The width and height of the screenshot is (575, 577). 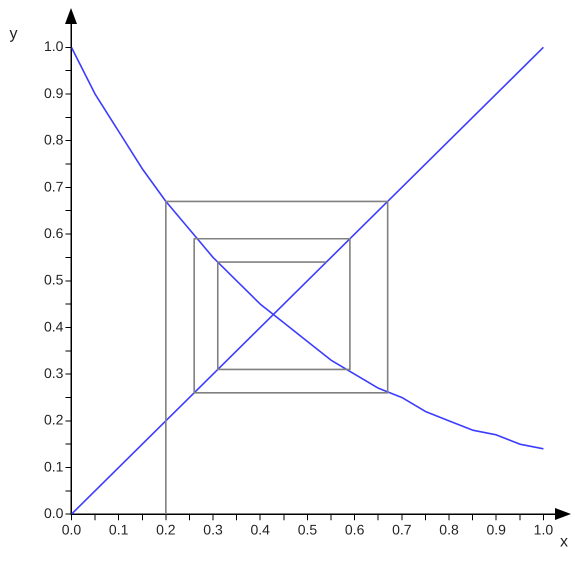 I want to click on x-tick-label: 0.0, so click(x=72, y=529).